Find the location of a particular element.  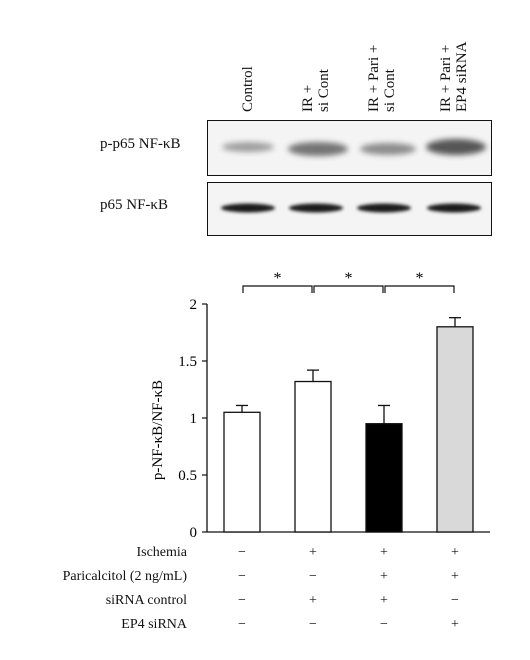

y-tick-label: 2 is located at coordinates (194, 305).